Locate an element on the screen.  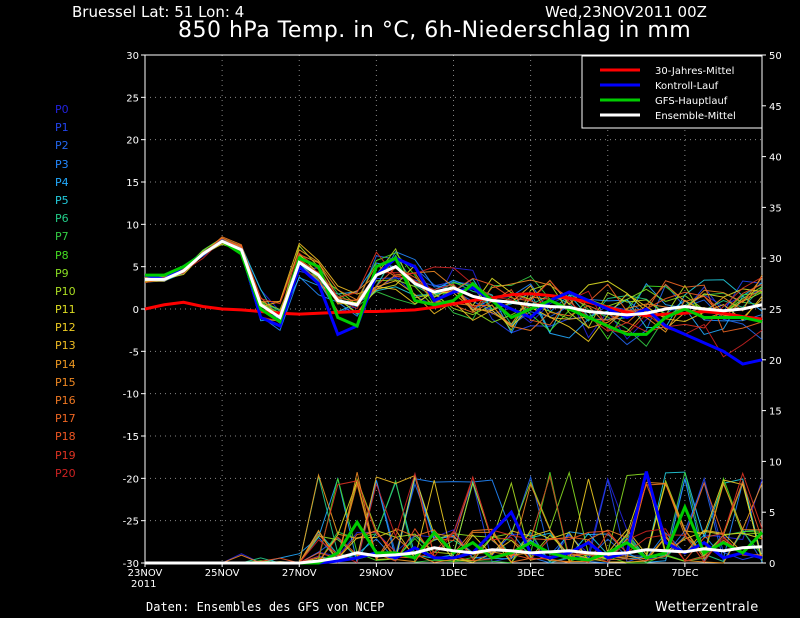
y-left-tick-label: 15 is located at coordinates (132, 183).